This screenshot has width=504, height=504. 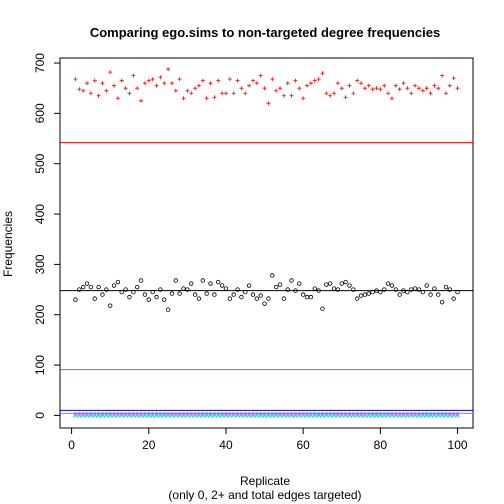 What do you see at coordinates (40, 63) in the screenshot?
I see `y-tick-label-7: 700` at bounding box center [40, 63].